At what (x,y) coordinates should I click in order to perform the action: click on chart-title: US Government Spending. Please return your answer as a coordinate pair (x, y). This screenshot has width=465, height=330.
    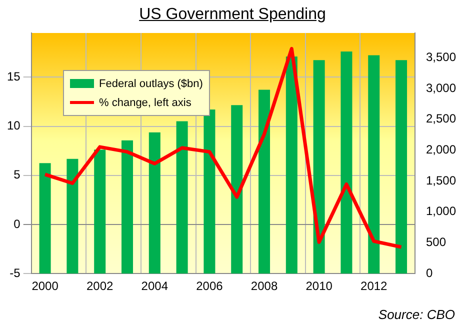
    Looking at the image, I should click on (232, 15).